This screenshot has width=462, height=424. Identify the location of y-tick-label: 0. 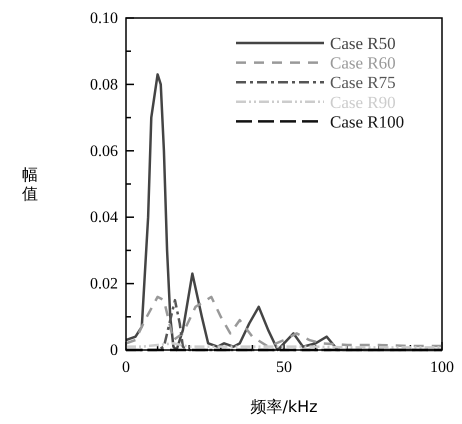
(114, 350).